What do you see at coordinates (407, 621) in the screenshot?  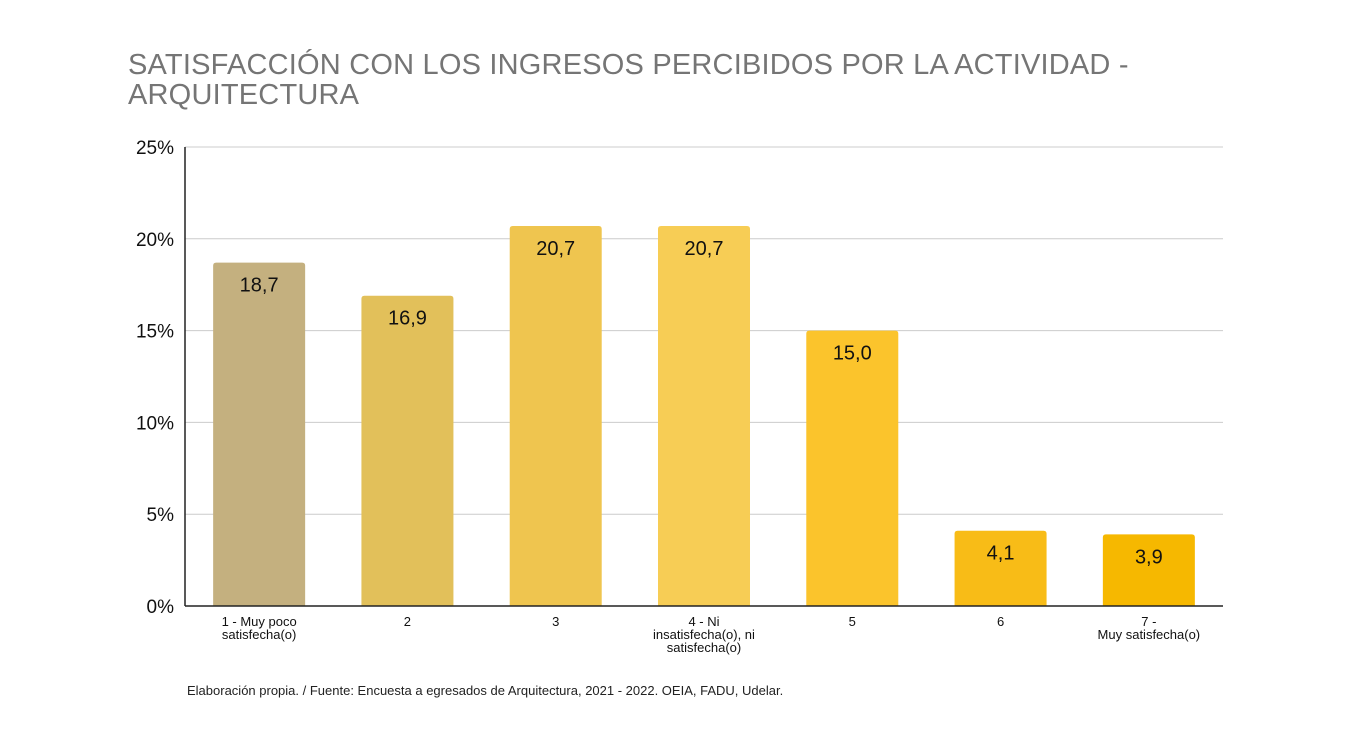 I see `x-tick-label: 2` at bounding box center [407, 621].